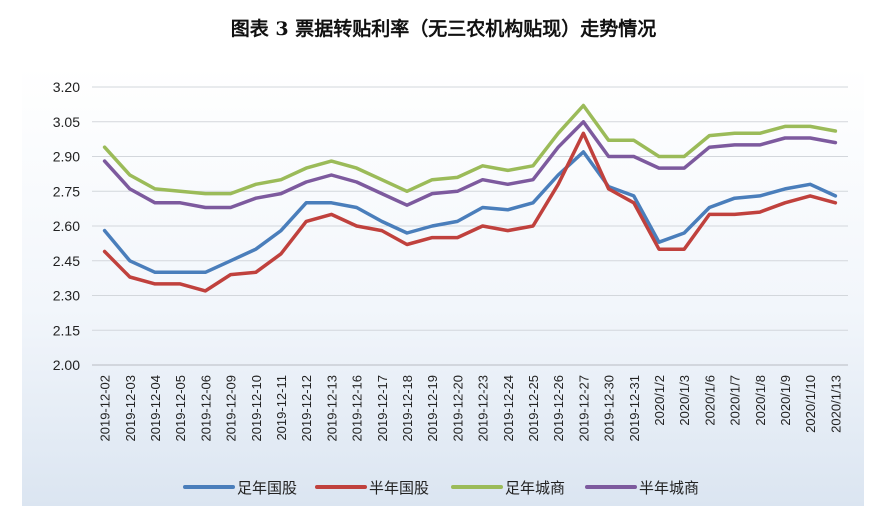 This screenshot has width=887, height=522. I want to click on legend-label: 足年国股, so click(267, 488).